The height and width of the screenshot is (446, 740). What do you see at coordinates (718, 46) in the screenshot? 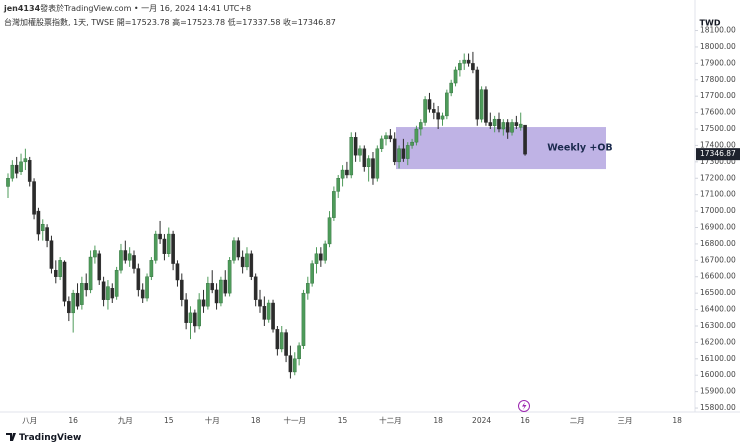
I see `y-tick-label: 18000.00` at bounding box center [718, 46].